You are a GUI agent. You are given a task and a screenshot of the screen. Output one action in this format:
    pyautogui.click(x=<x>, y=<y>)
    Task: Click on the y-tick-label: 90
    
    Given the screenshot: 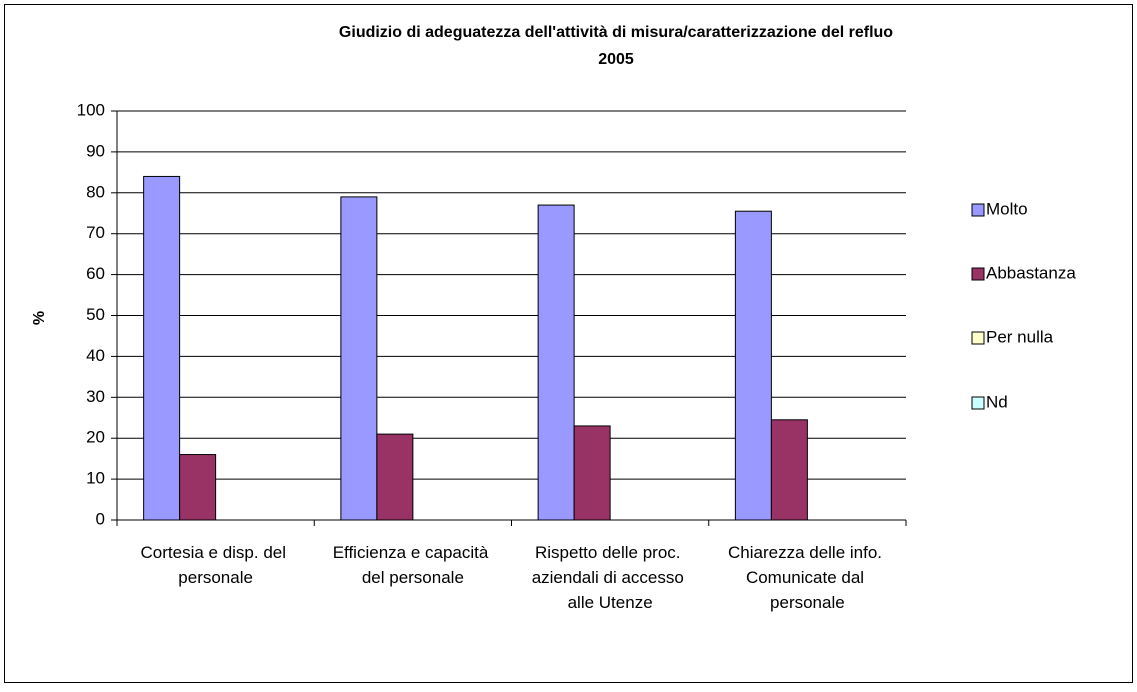 What is the action you would take?
    pyautogui.click(x=95, y=150)
    